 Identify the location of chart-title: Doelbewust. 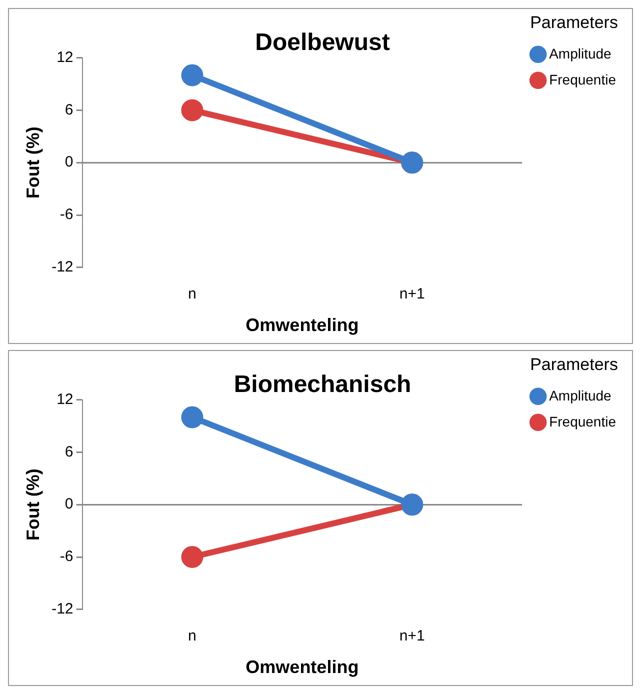
(322, 42).